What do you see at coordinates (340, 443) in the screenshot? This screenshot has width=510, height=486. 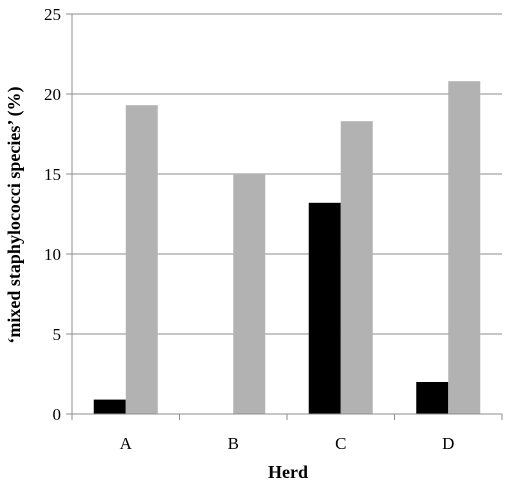 I see `x-tick-label: C` at bounding box center [340, 443].